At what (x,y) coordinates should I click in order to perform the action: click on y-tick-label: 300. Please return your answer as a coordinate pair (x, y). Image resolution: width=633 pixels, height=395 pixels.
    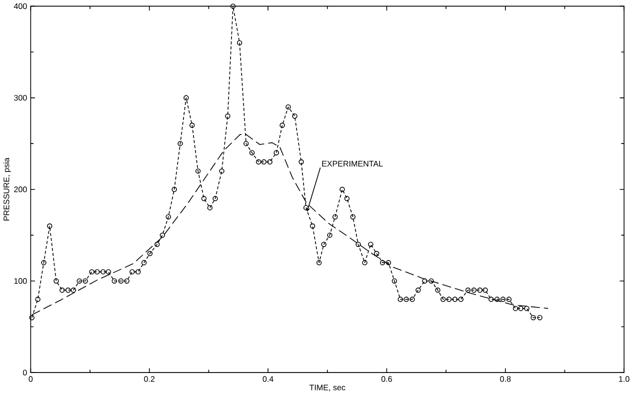
    Looking at the image, I should click on (20, 98).